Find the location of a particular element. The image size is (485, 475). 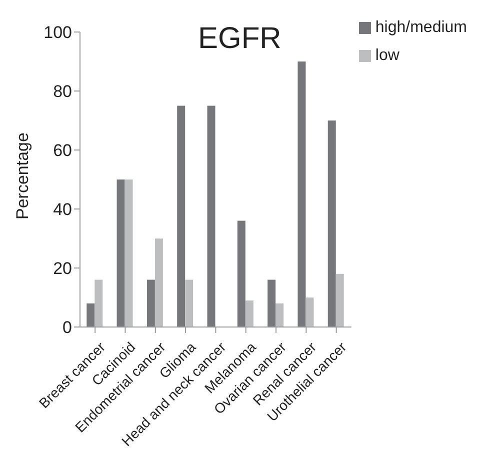

y-axis-title: Percentage is located at coordinates (22, 176).